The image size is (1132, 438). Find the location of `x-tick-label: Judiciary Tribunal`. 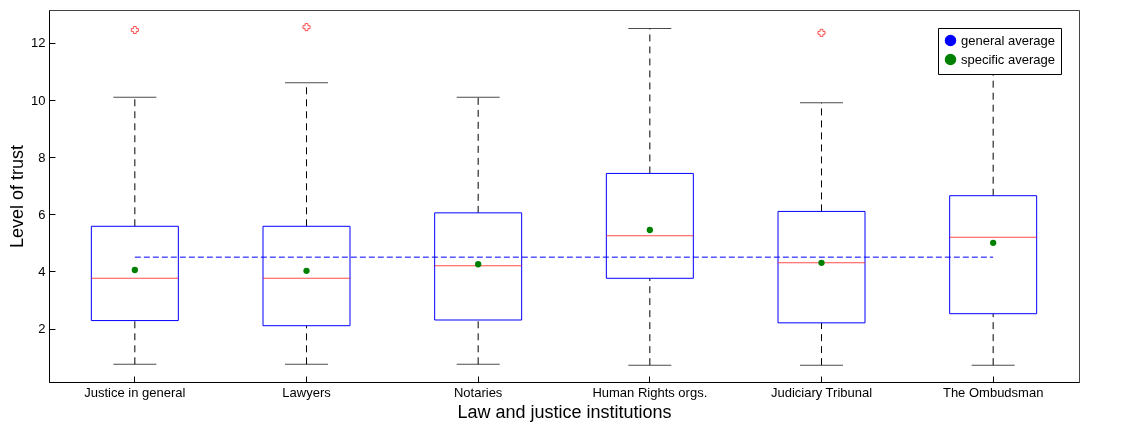

x-tick-label: Judiciary Tribunal is located at coordinates (821, 392).